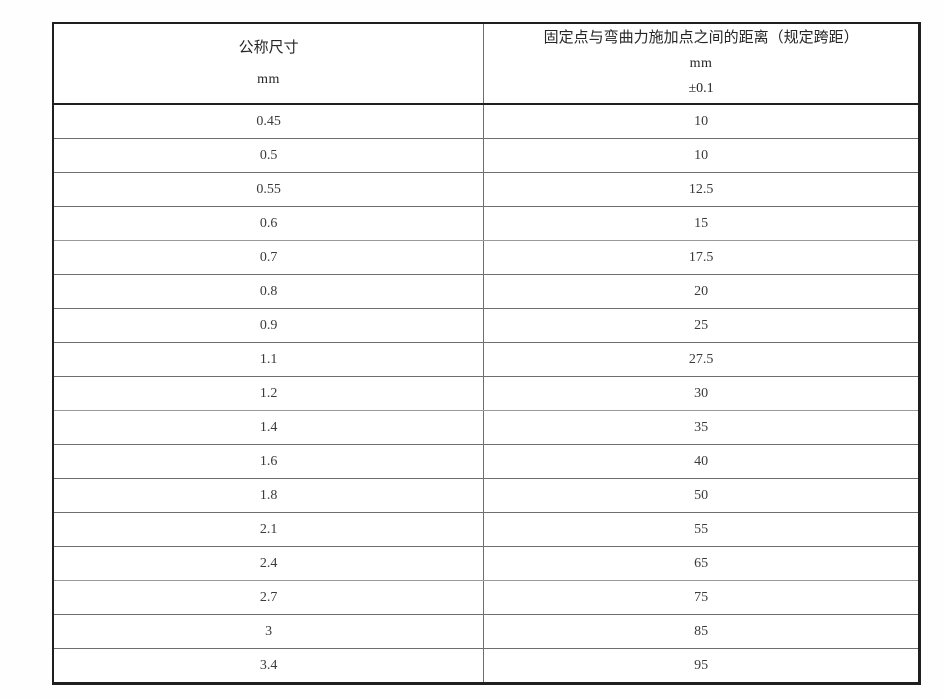  What do you see at coordinates (701, 529) in the screenshot?
I see `span-distance-cell: 55` at bounding box center [701, 529].